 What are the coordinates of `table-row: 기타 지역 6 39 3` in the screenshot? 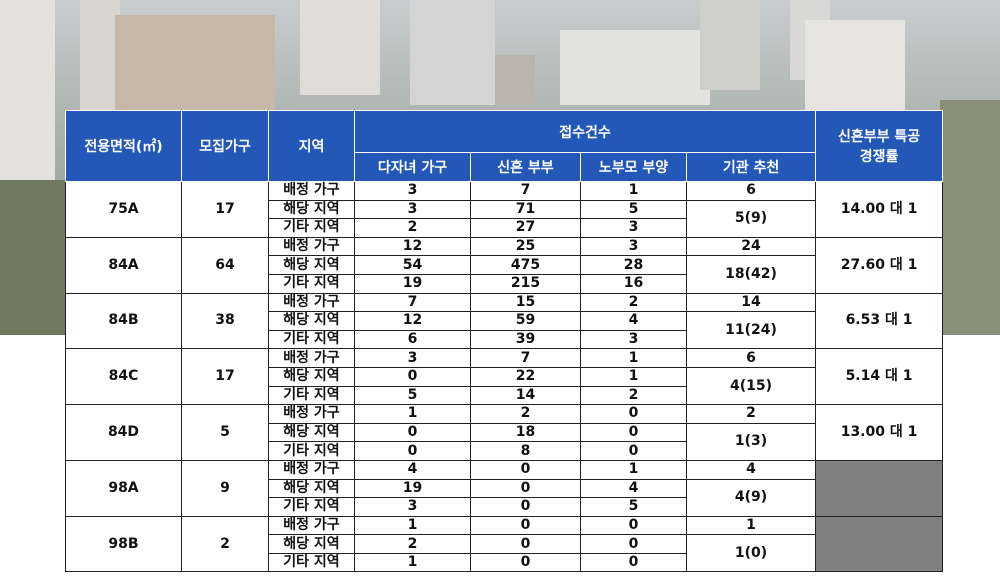 It's located at (504, 339).